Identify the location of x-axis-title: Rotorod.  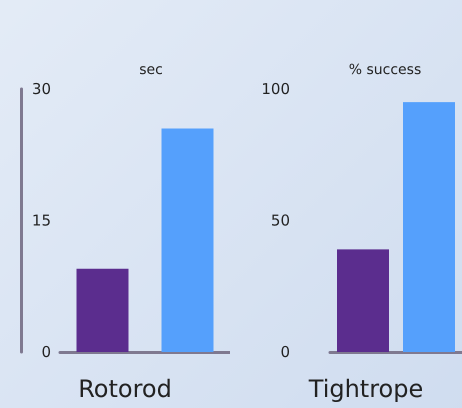
(125, 389).